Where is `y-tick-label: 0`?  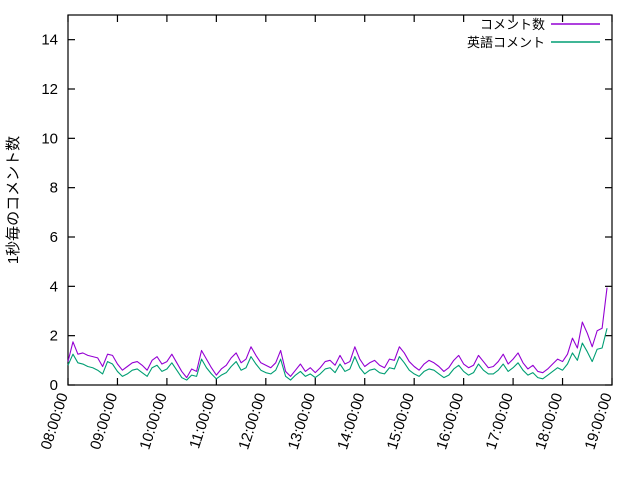
y-tick-label: 0 is located at coordinates (54, 385).